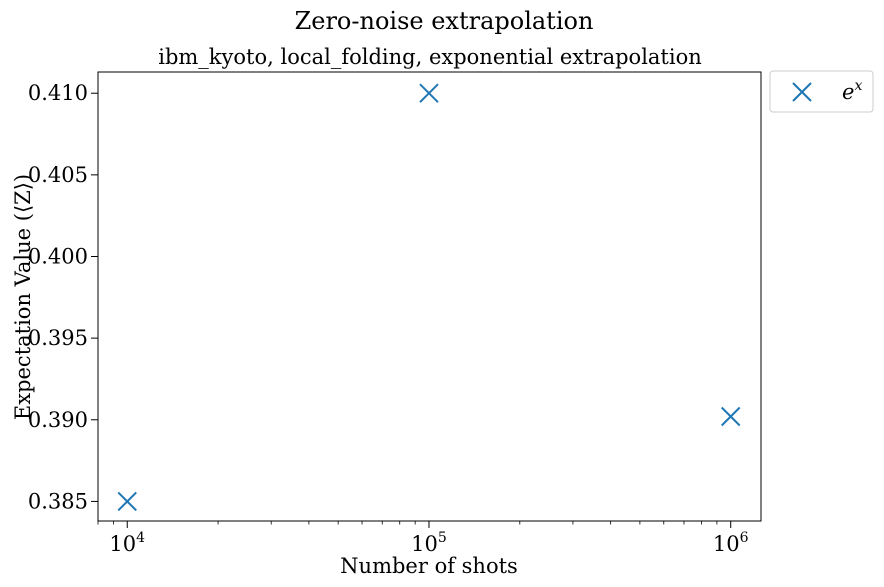 The width and height of the screenshot is (884, 587). I want to click on x-tick-label: 10⁴, so click(127, 543).